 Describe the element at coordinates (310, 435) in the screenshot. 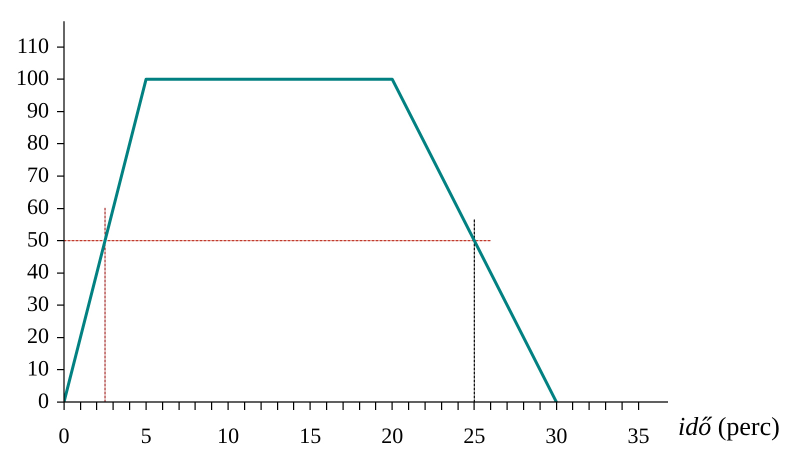

I see `x-tick-label: 15` at that location.